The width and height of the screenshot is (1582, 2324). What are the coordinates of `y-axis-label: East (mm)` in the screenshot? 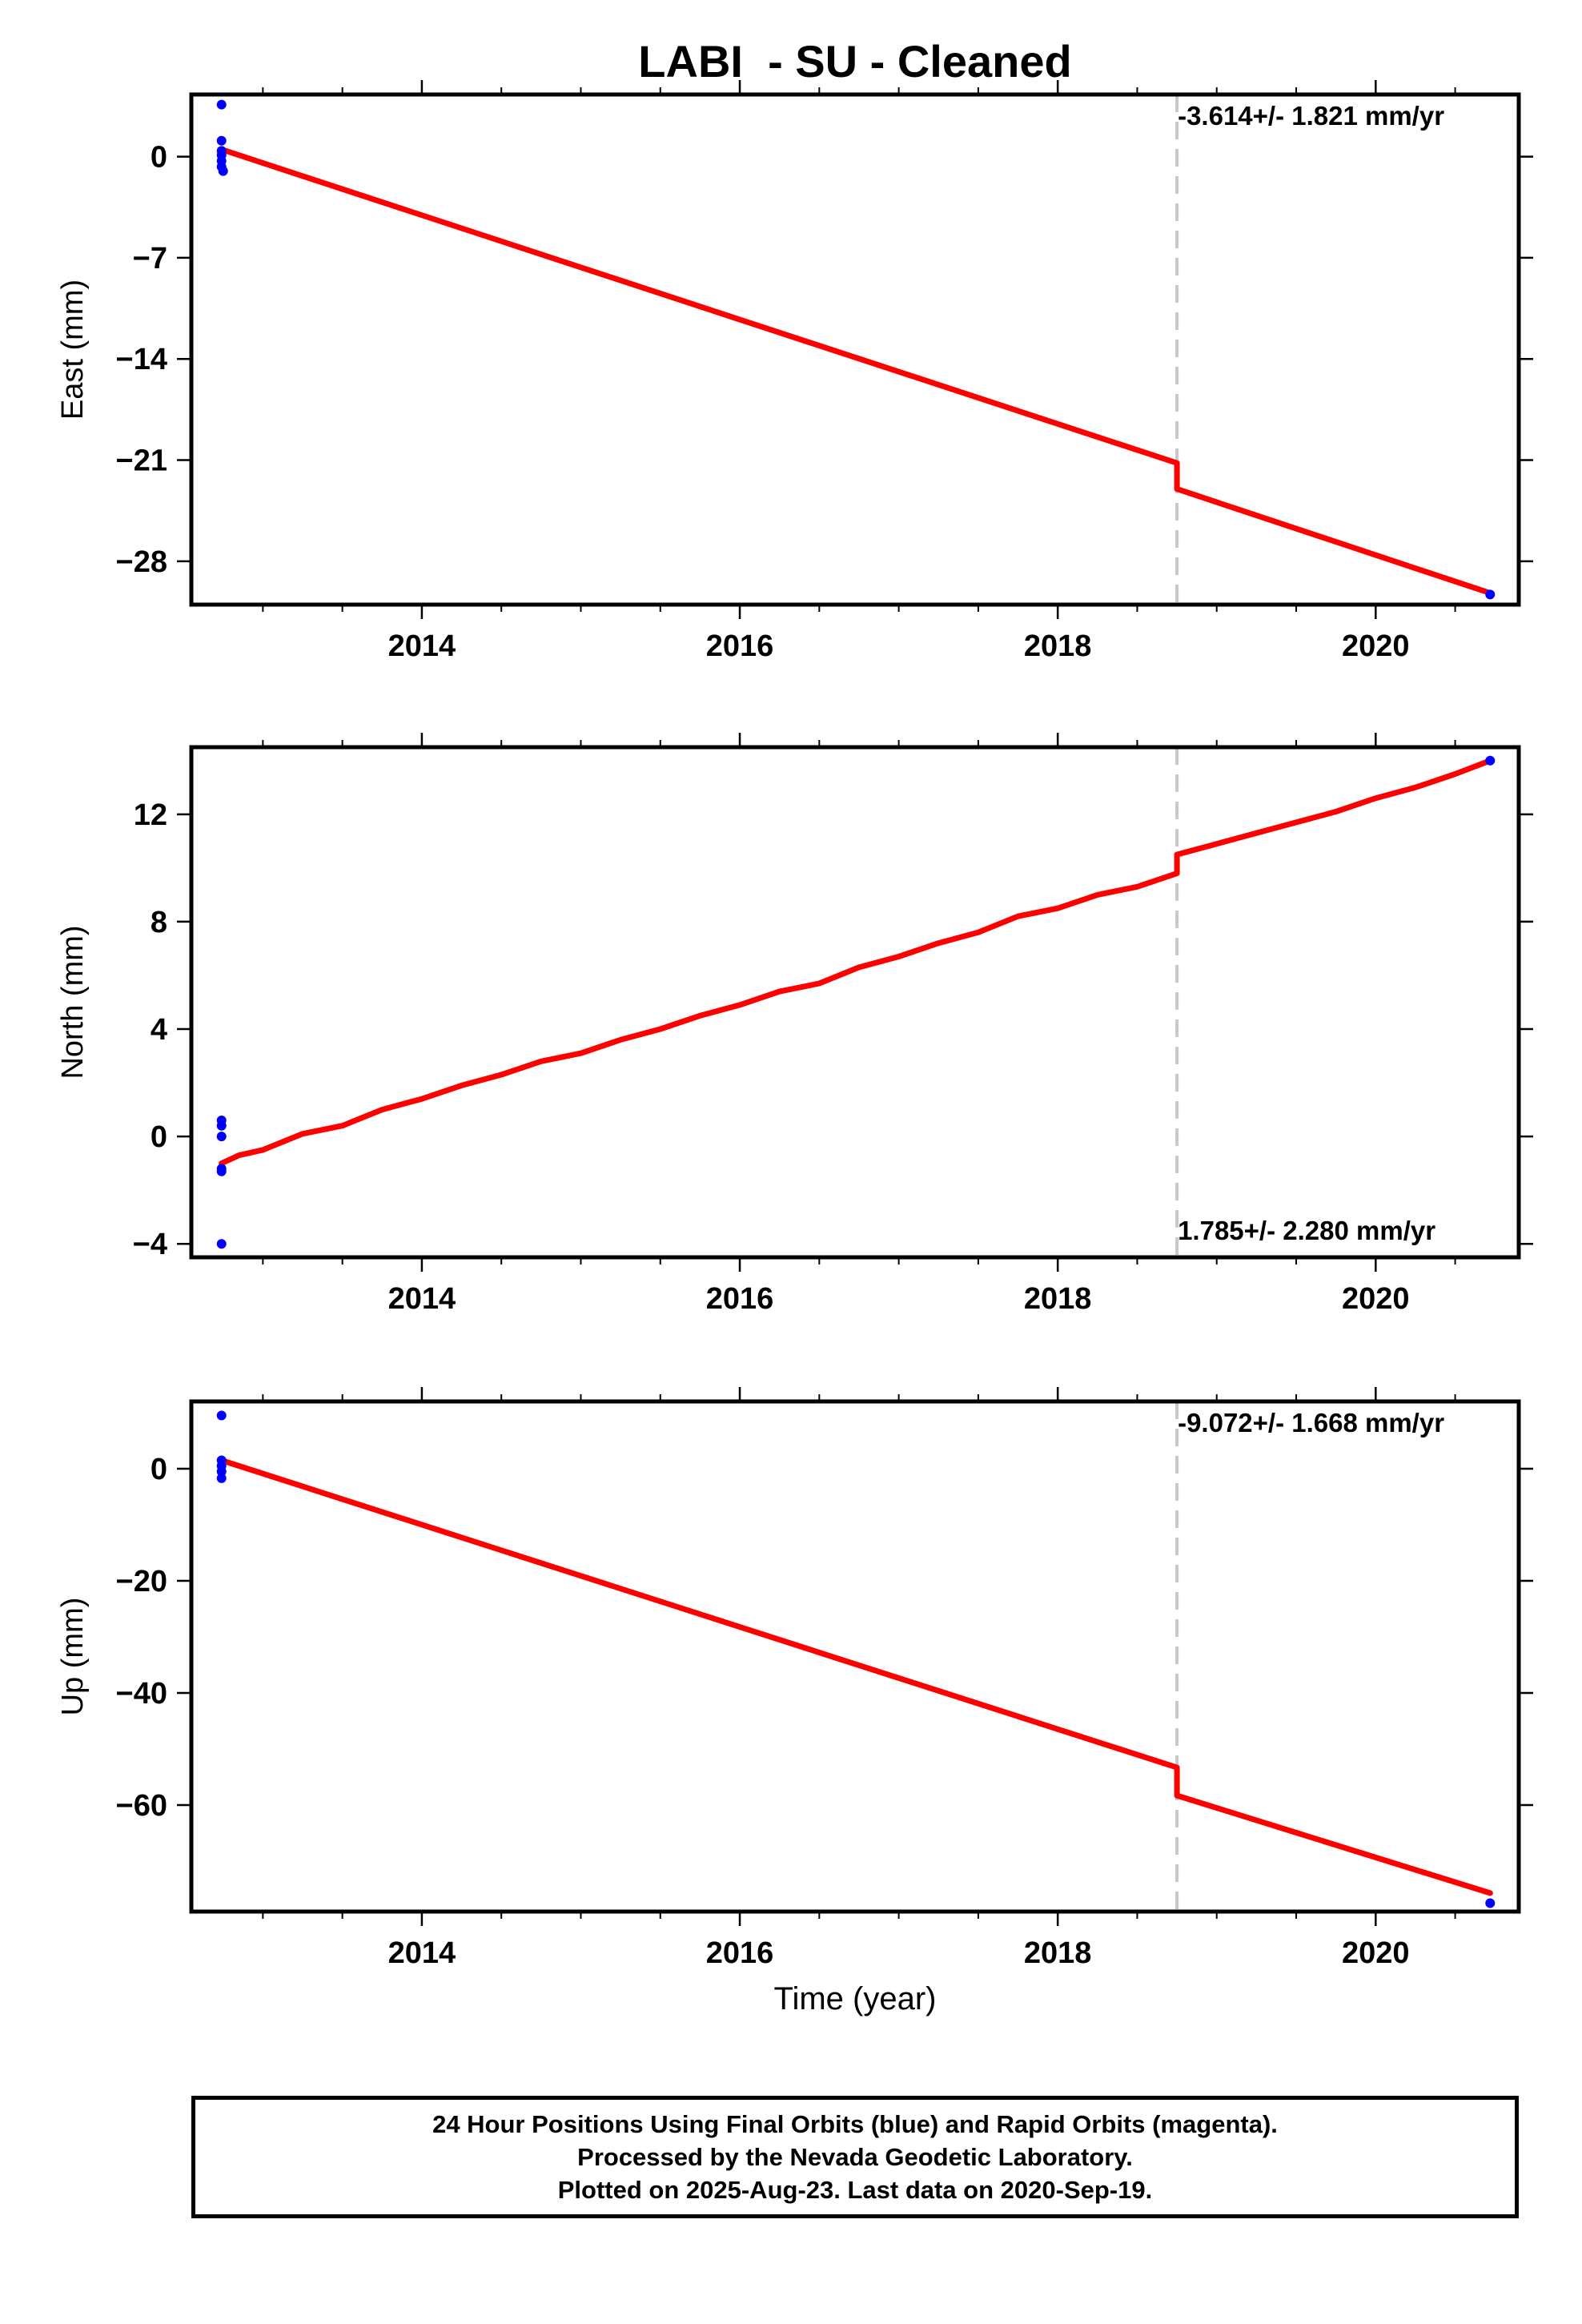 It's located at (73, 349).